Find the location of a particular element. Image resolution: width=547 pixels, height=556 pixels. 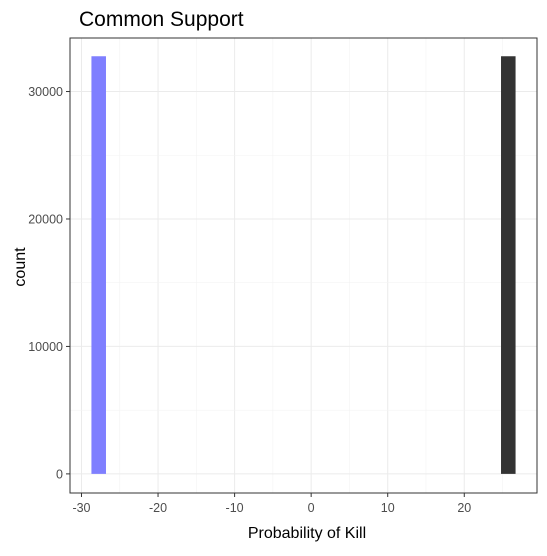

x-tick-label: 10 is located at coordinates (388, 508).